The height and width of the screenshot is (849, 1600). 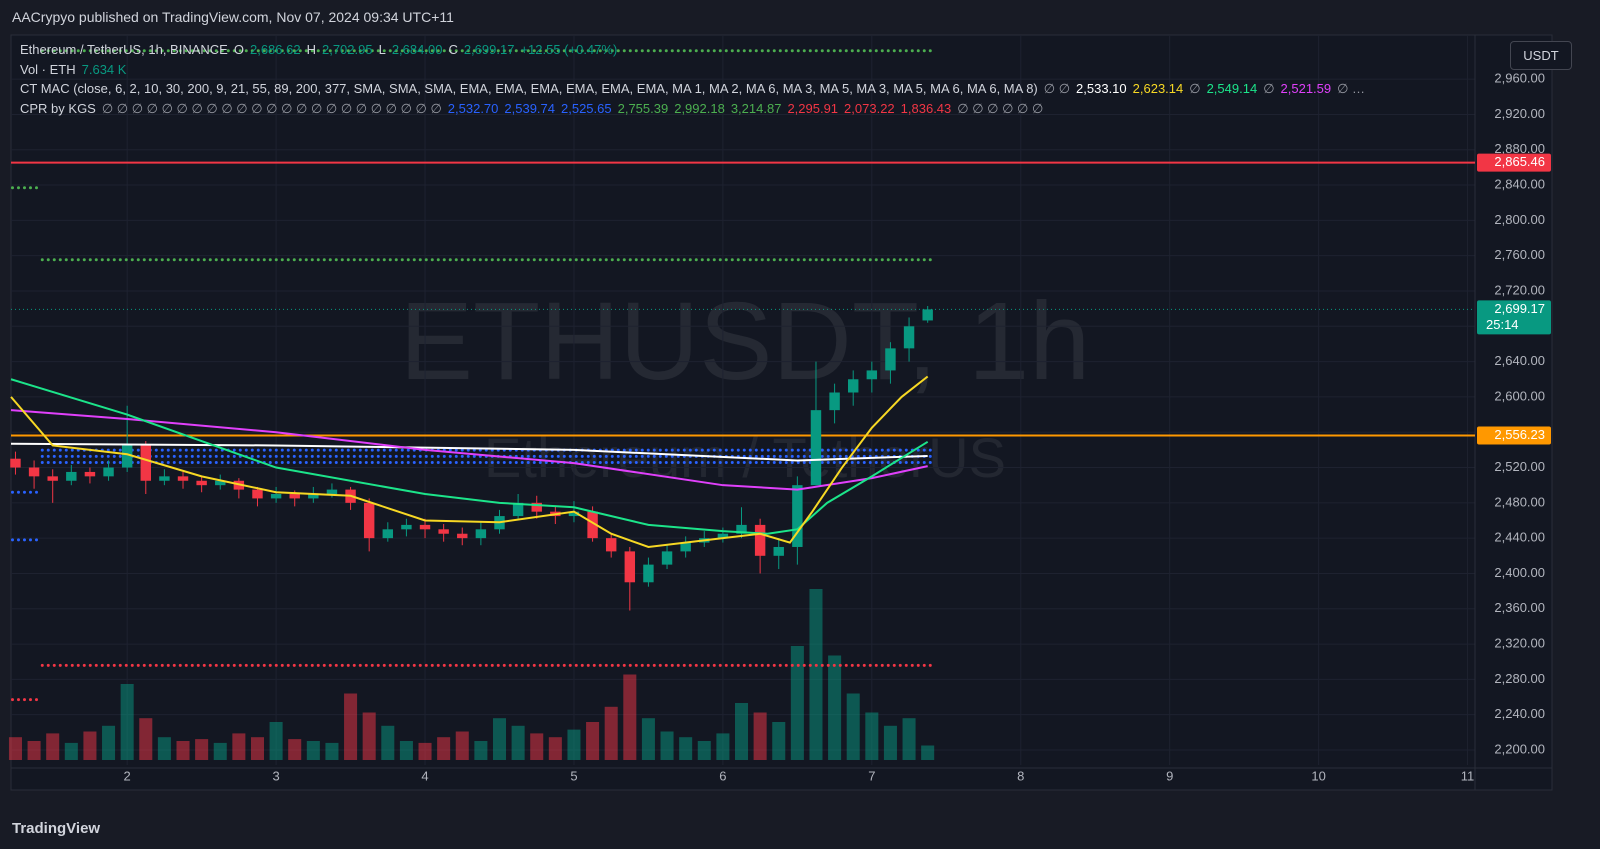 What do you see at coordinates (643, 108) in the screenshot?
I see `indicator-value: 2,755.39` at bounding box center [643, 108].